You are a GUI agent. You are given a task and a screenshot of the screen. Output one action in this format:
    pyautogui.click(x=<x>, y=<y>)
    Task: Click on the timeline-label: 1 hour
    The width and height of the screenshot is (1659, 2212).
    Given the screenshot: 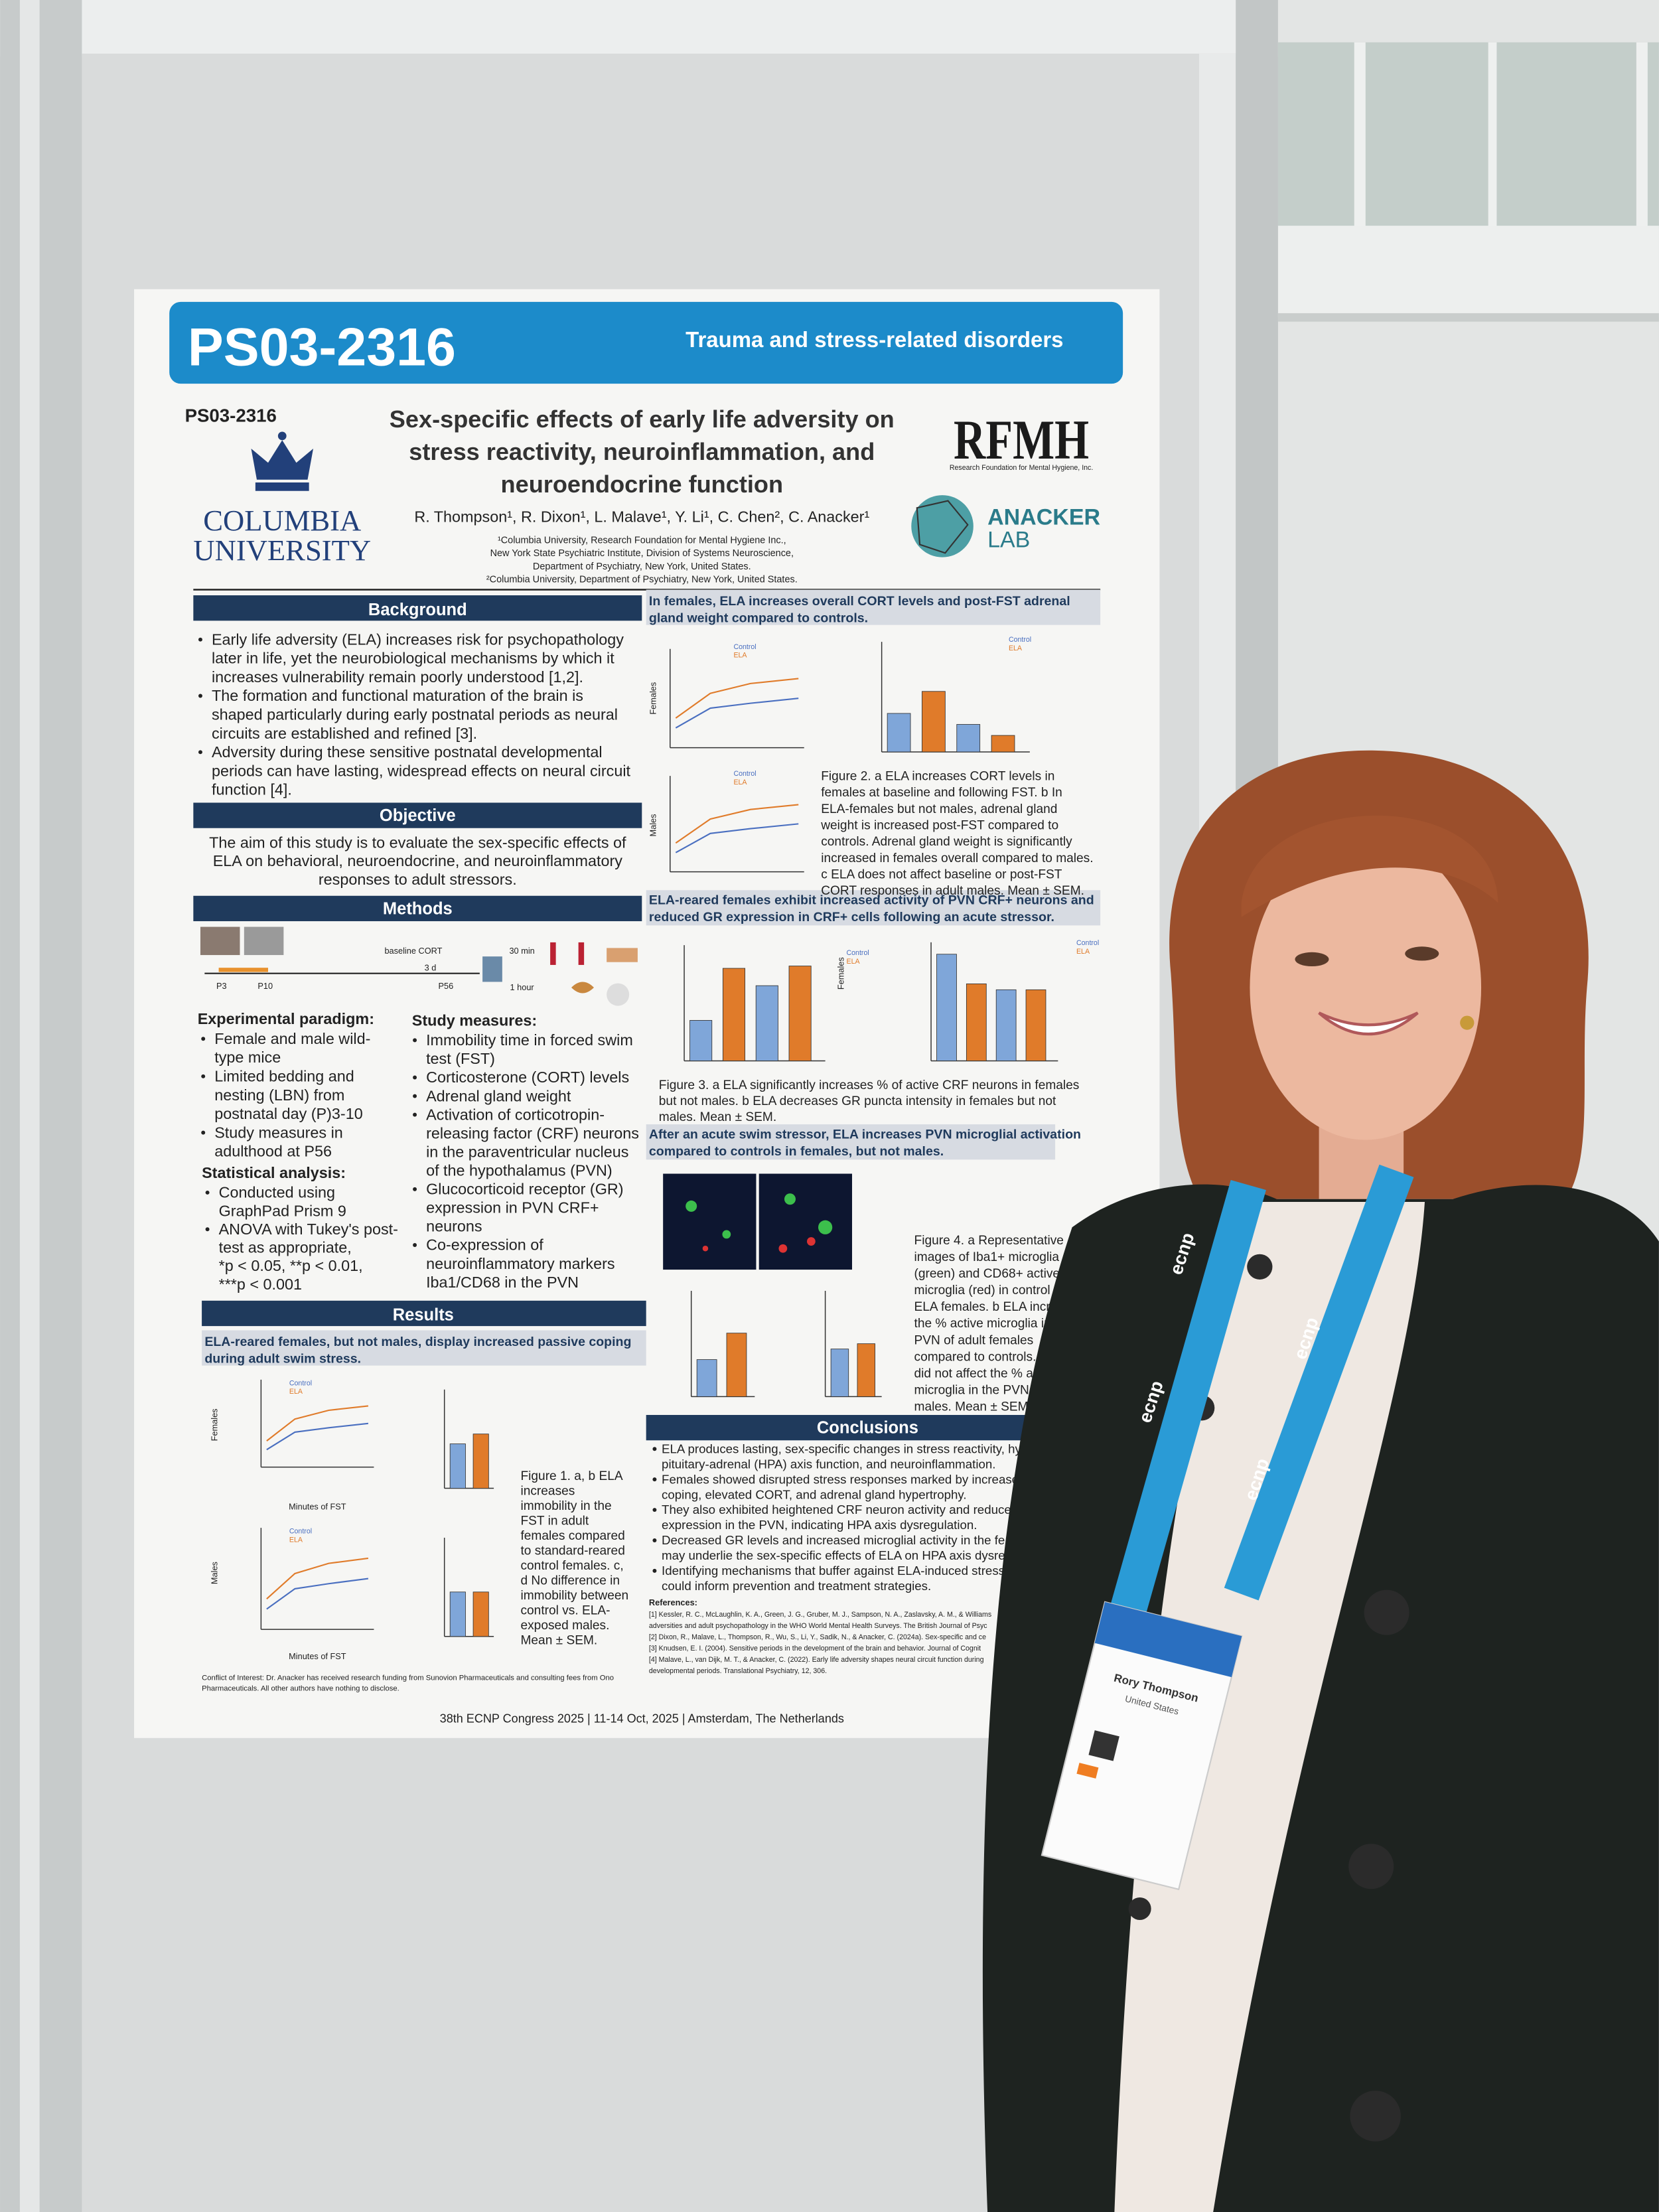 What is the action you would take?
    pyautogui.click(x=522, y=987)
    